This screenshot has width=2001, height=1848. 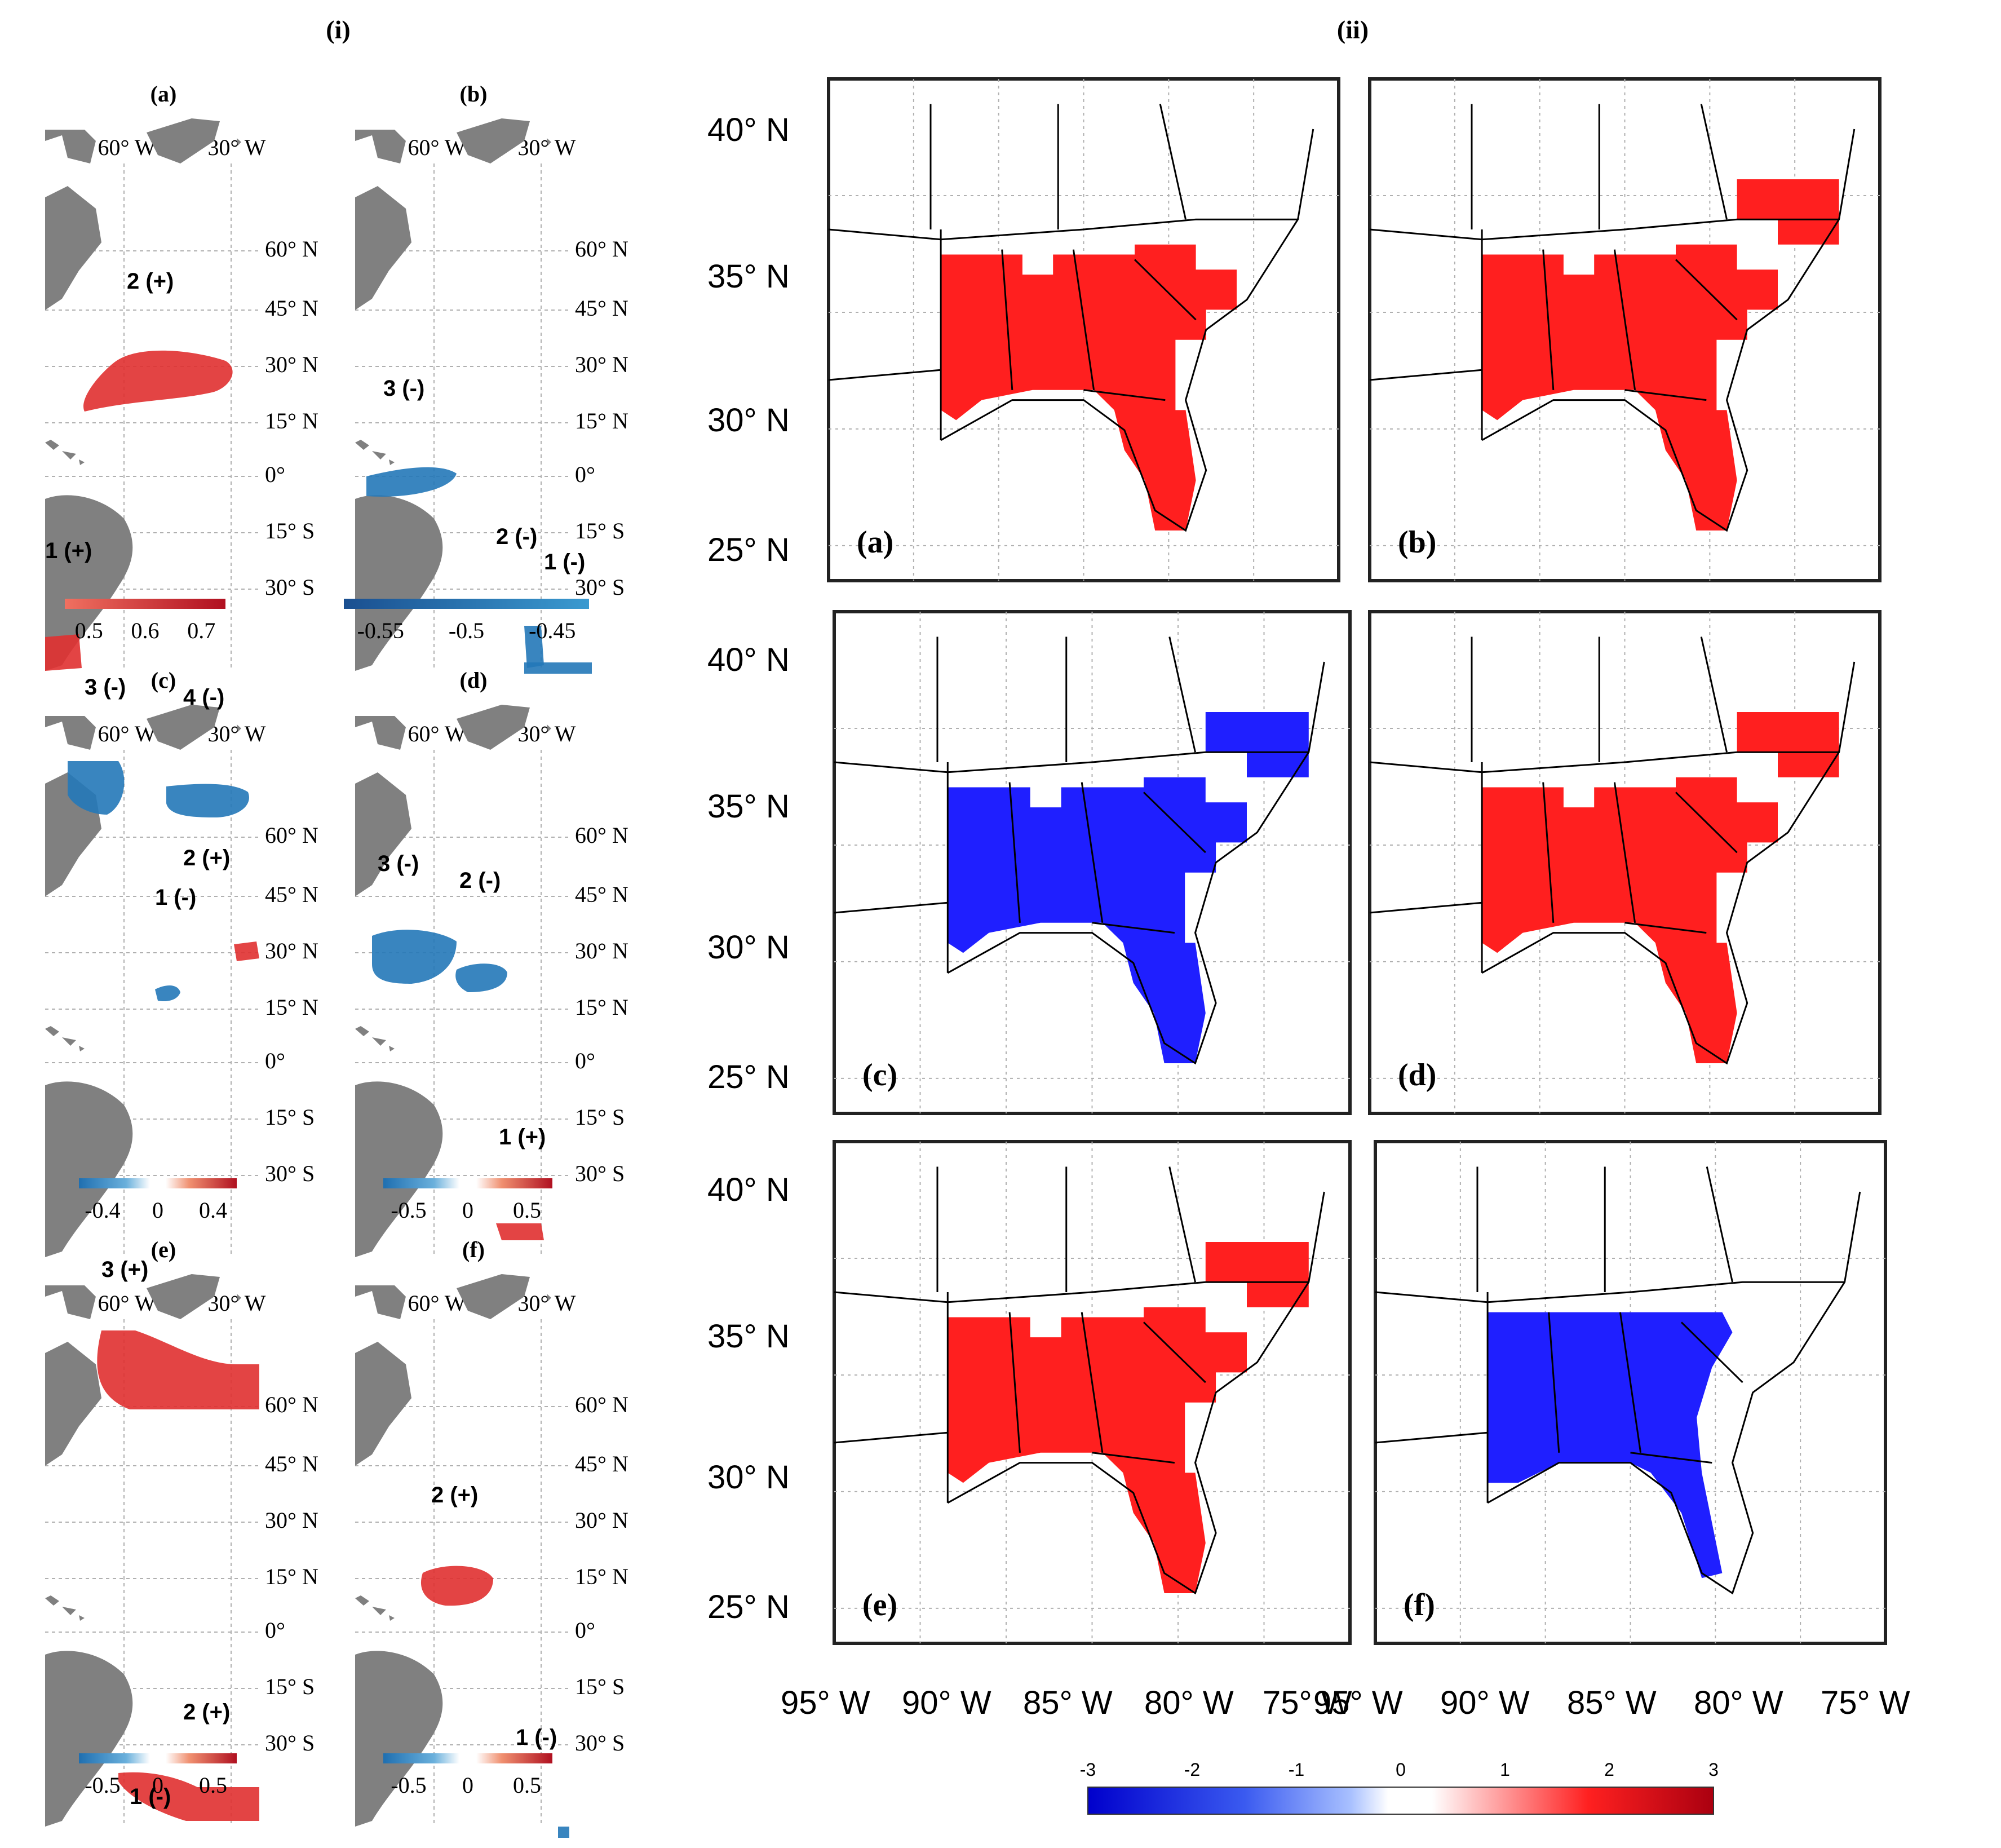 I want to click on right-panel-d: (d), so click(x=1625, y=862).